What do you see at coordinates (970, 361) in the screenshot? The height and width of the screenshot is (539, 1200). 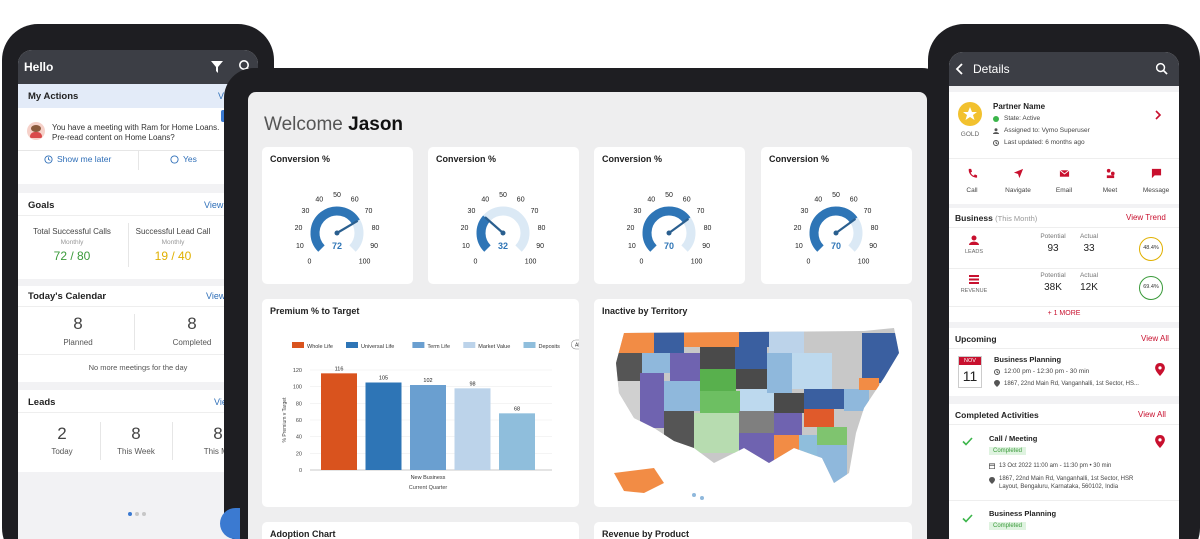 I see `date-month: NOV` at bounding box center [970, 361].